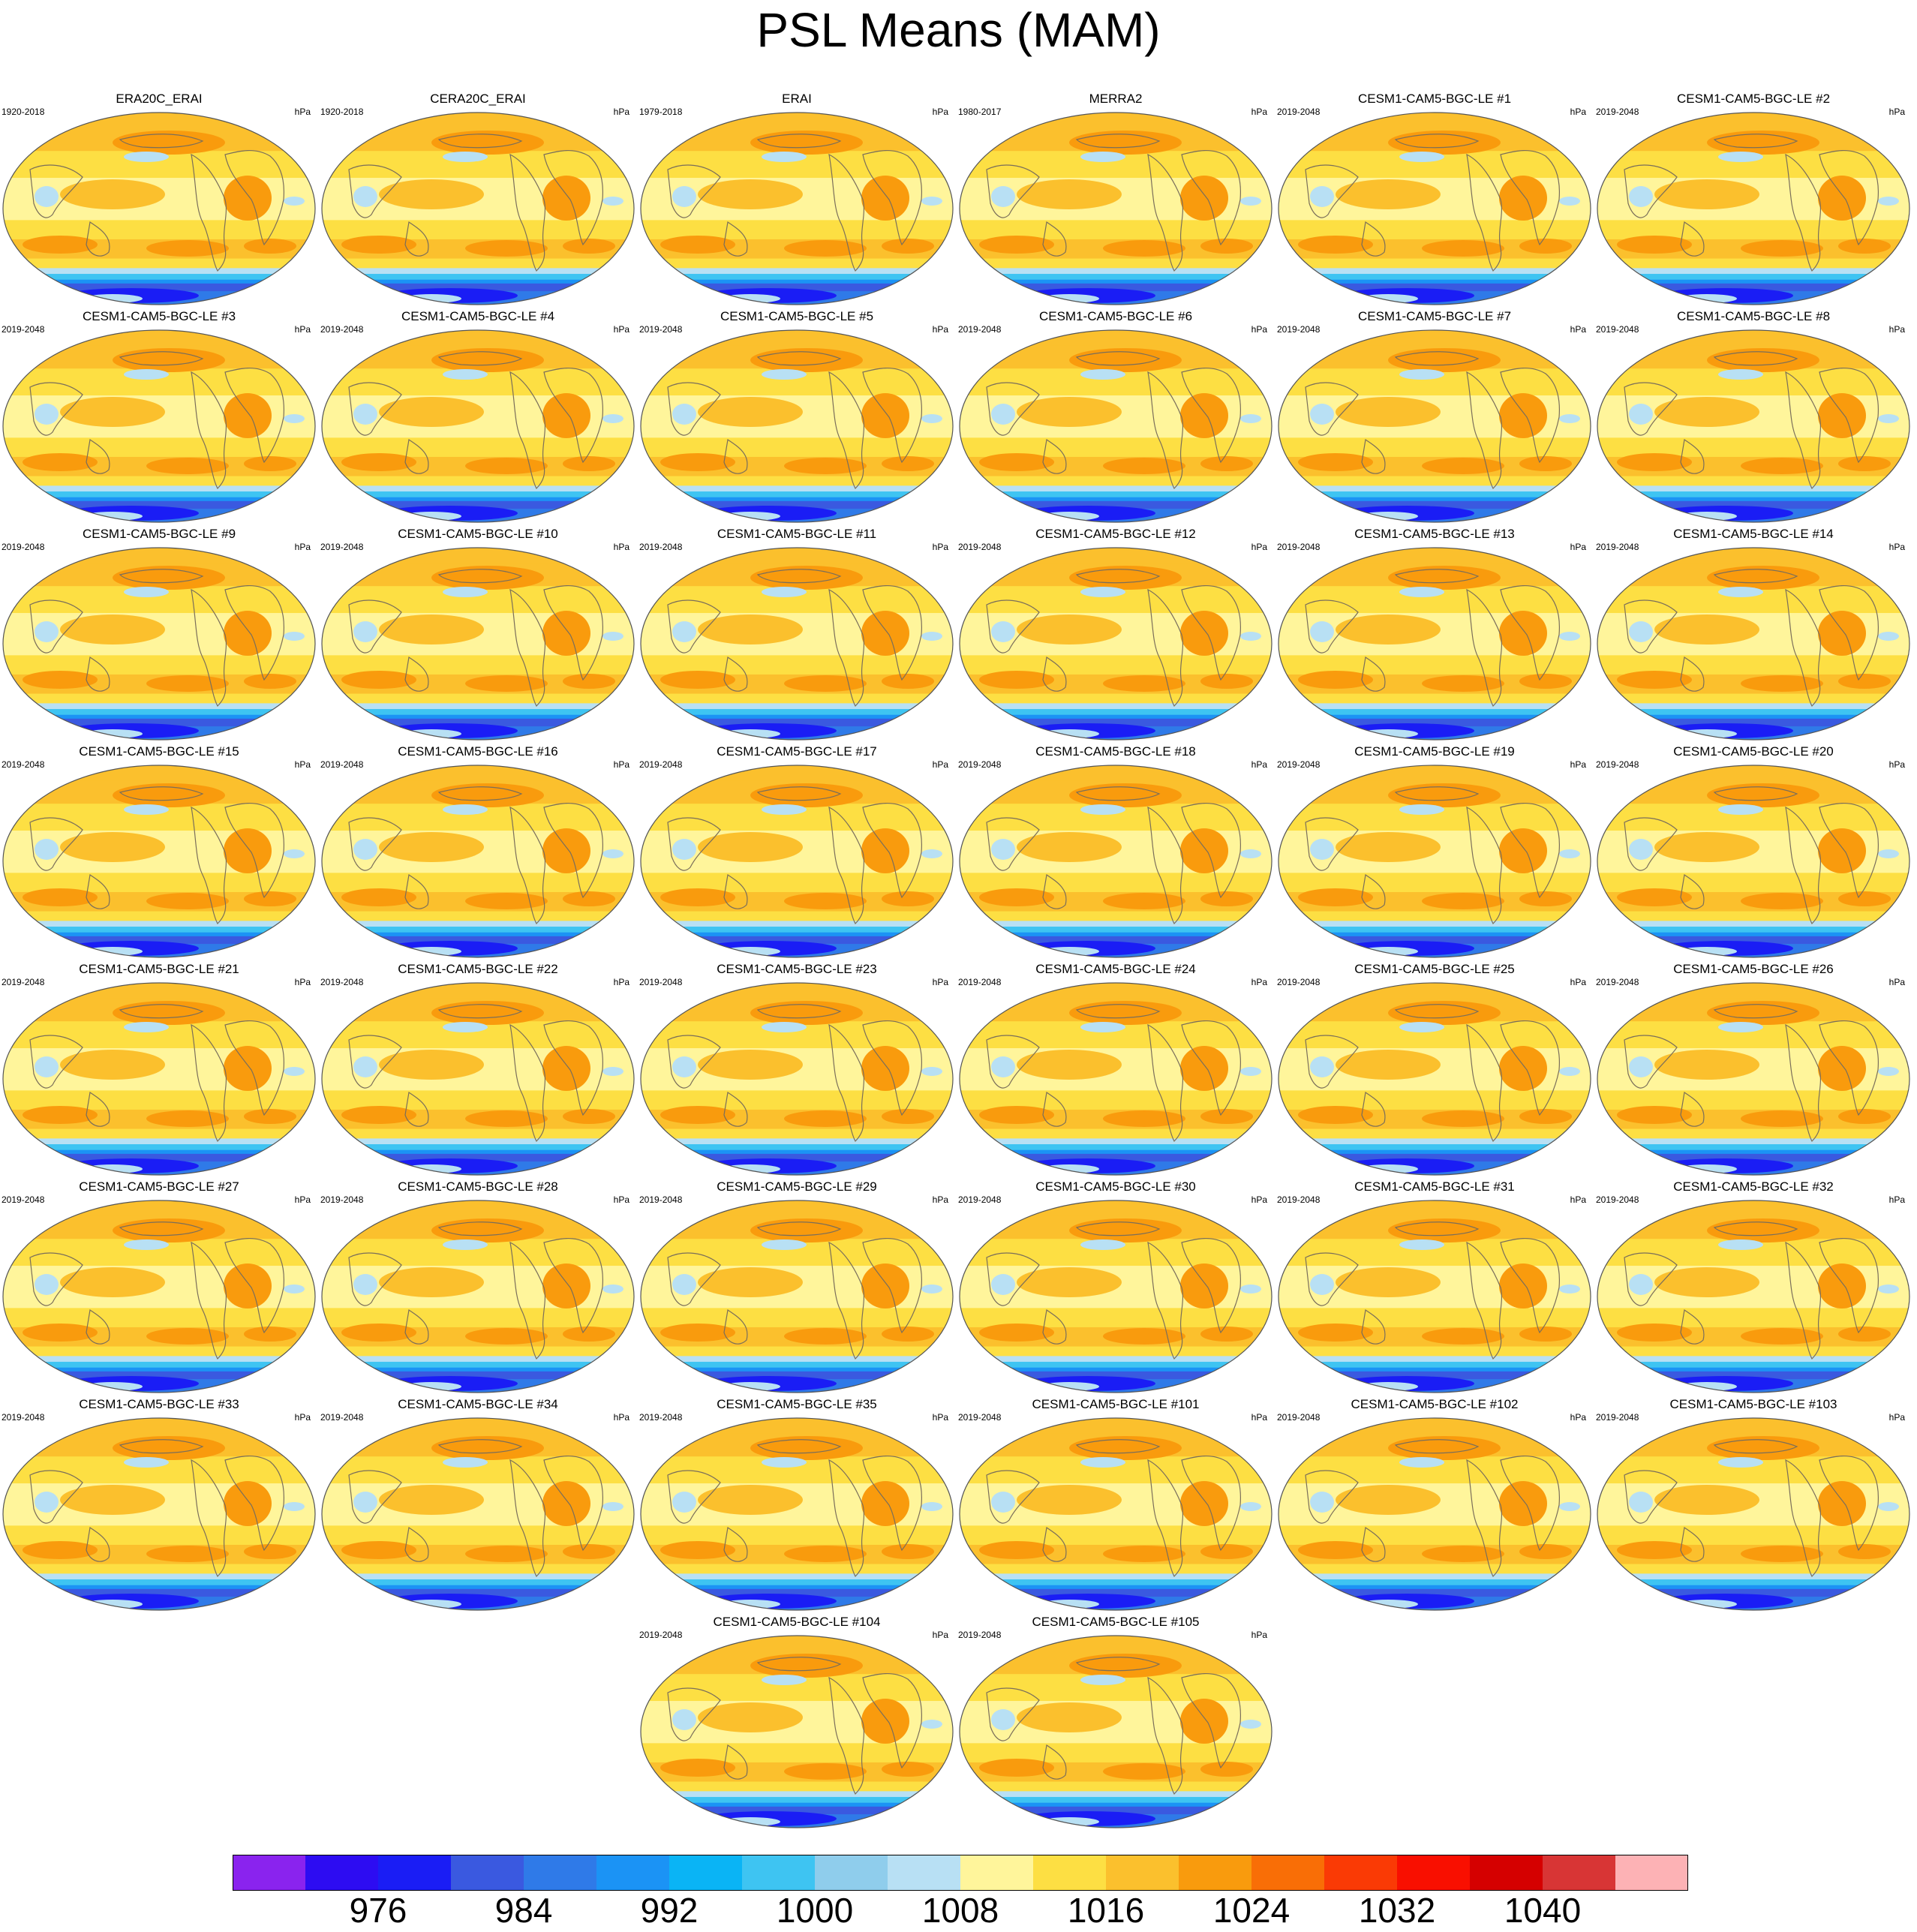 This screenshot has width=1917, height=1932. I want to click on map-panel: CESM1-CAM5-BGC-LE #105 2019-2048 hPa, so click(1116, 1724).